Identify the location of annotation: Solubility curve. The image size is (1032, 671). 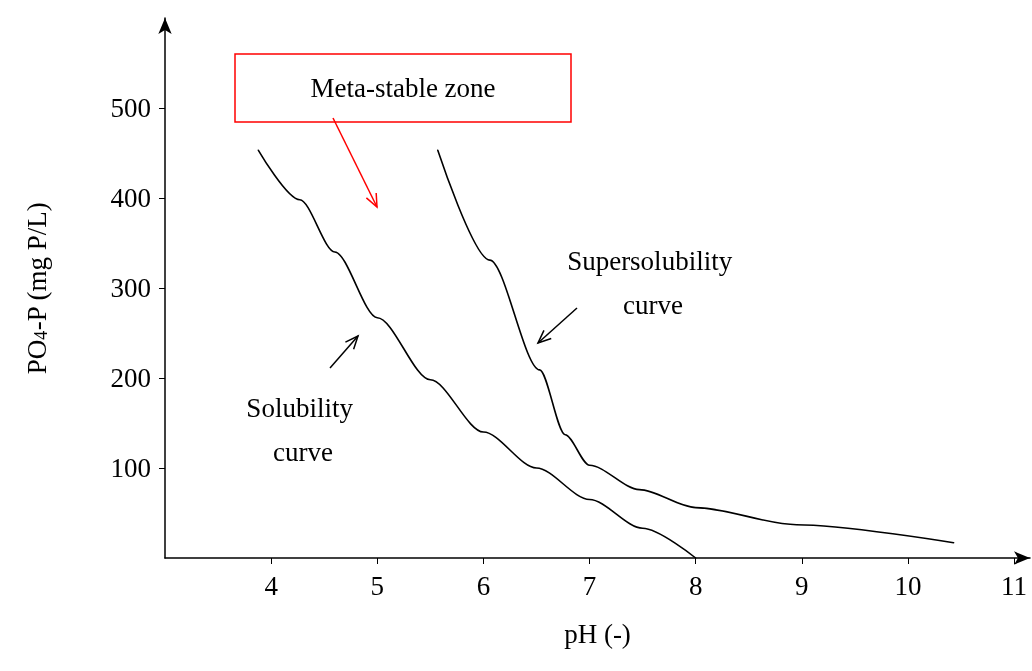
(303, 430).